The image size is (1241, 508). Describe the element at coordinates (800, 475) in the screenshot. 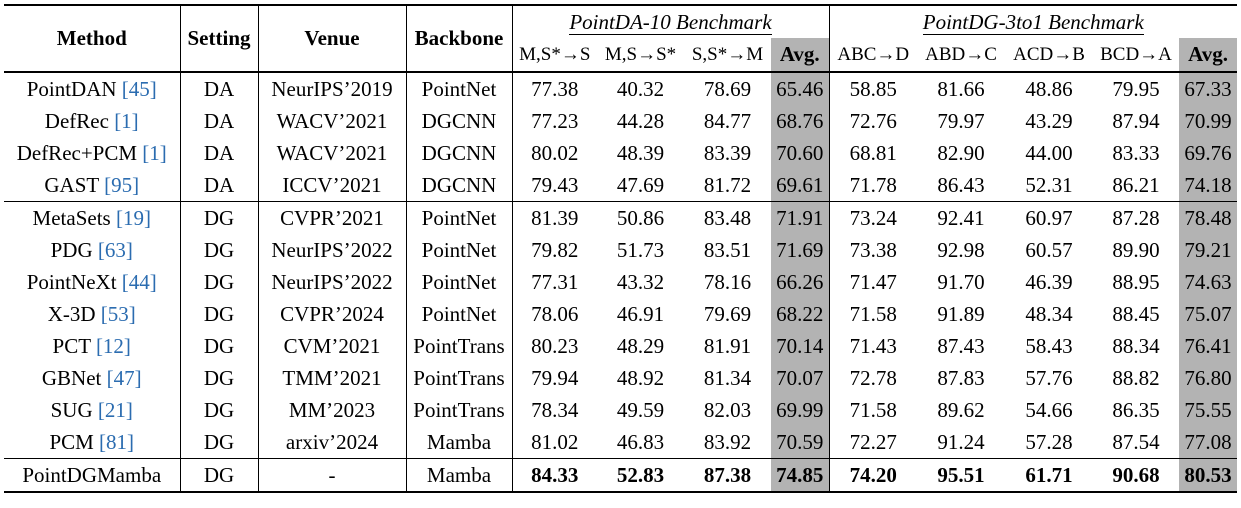

I see `avg-value-cell: 74.85` at that location.